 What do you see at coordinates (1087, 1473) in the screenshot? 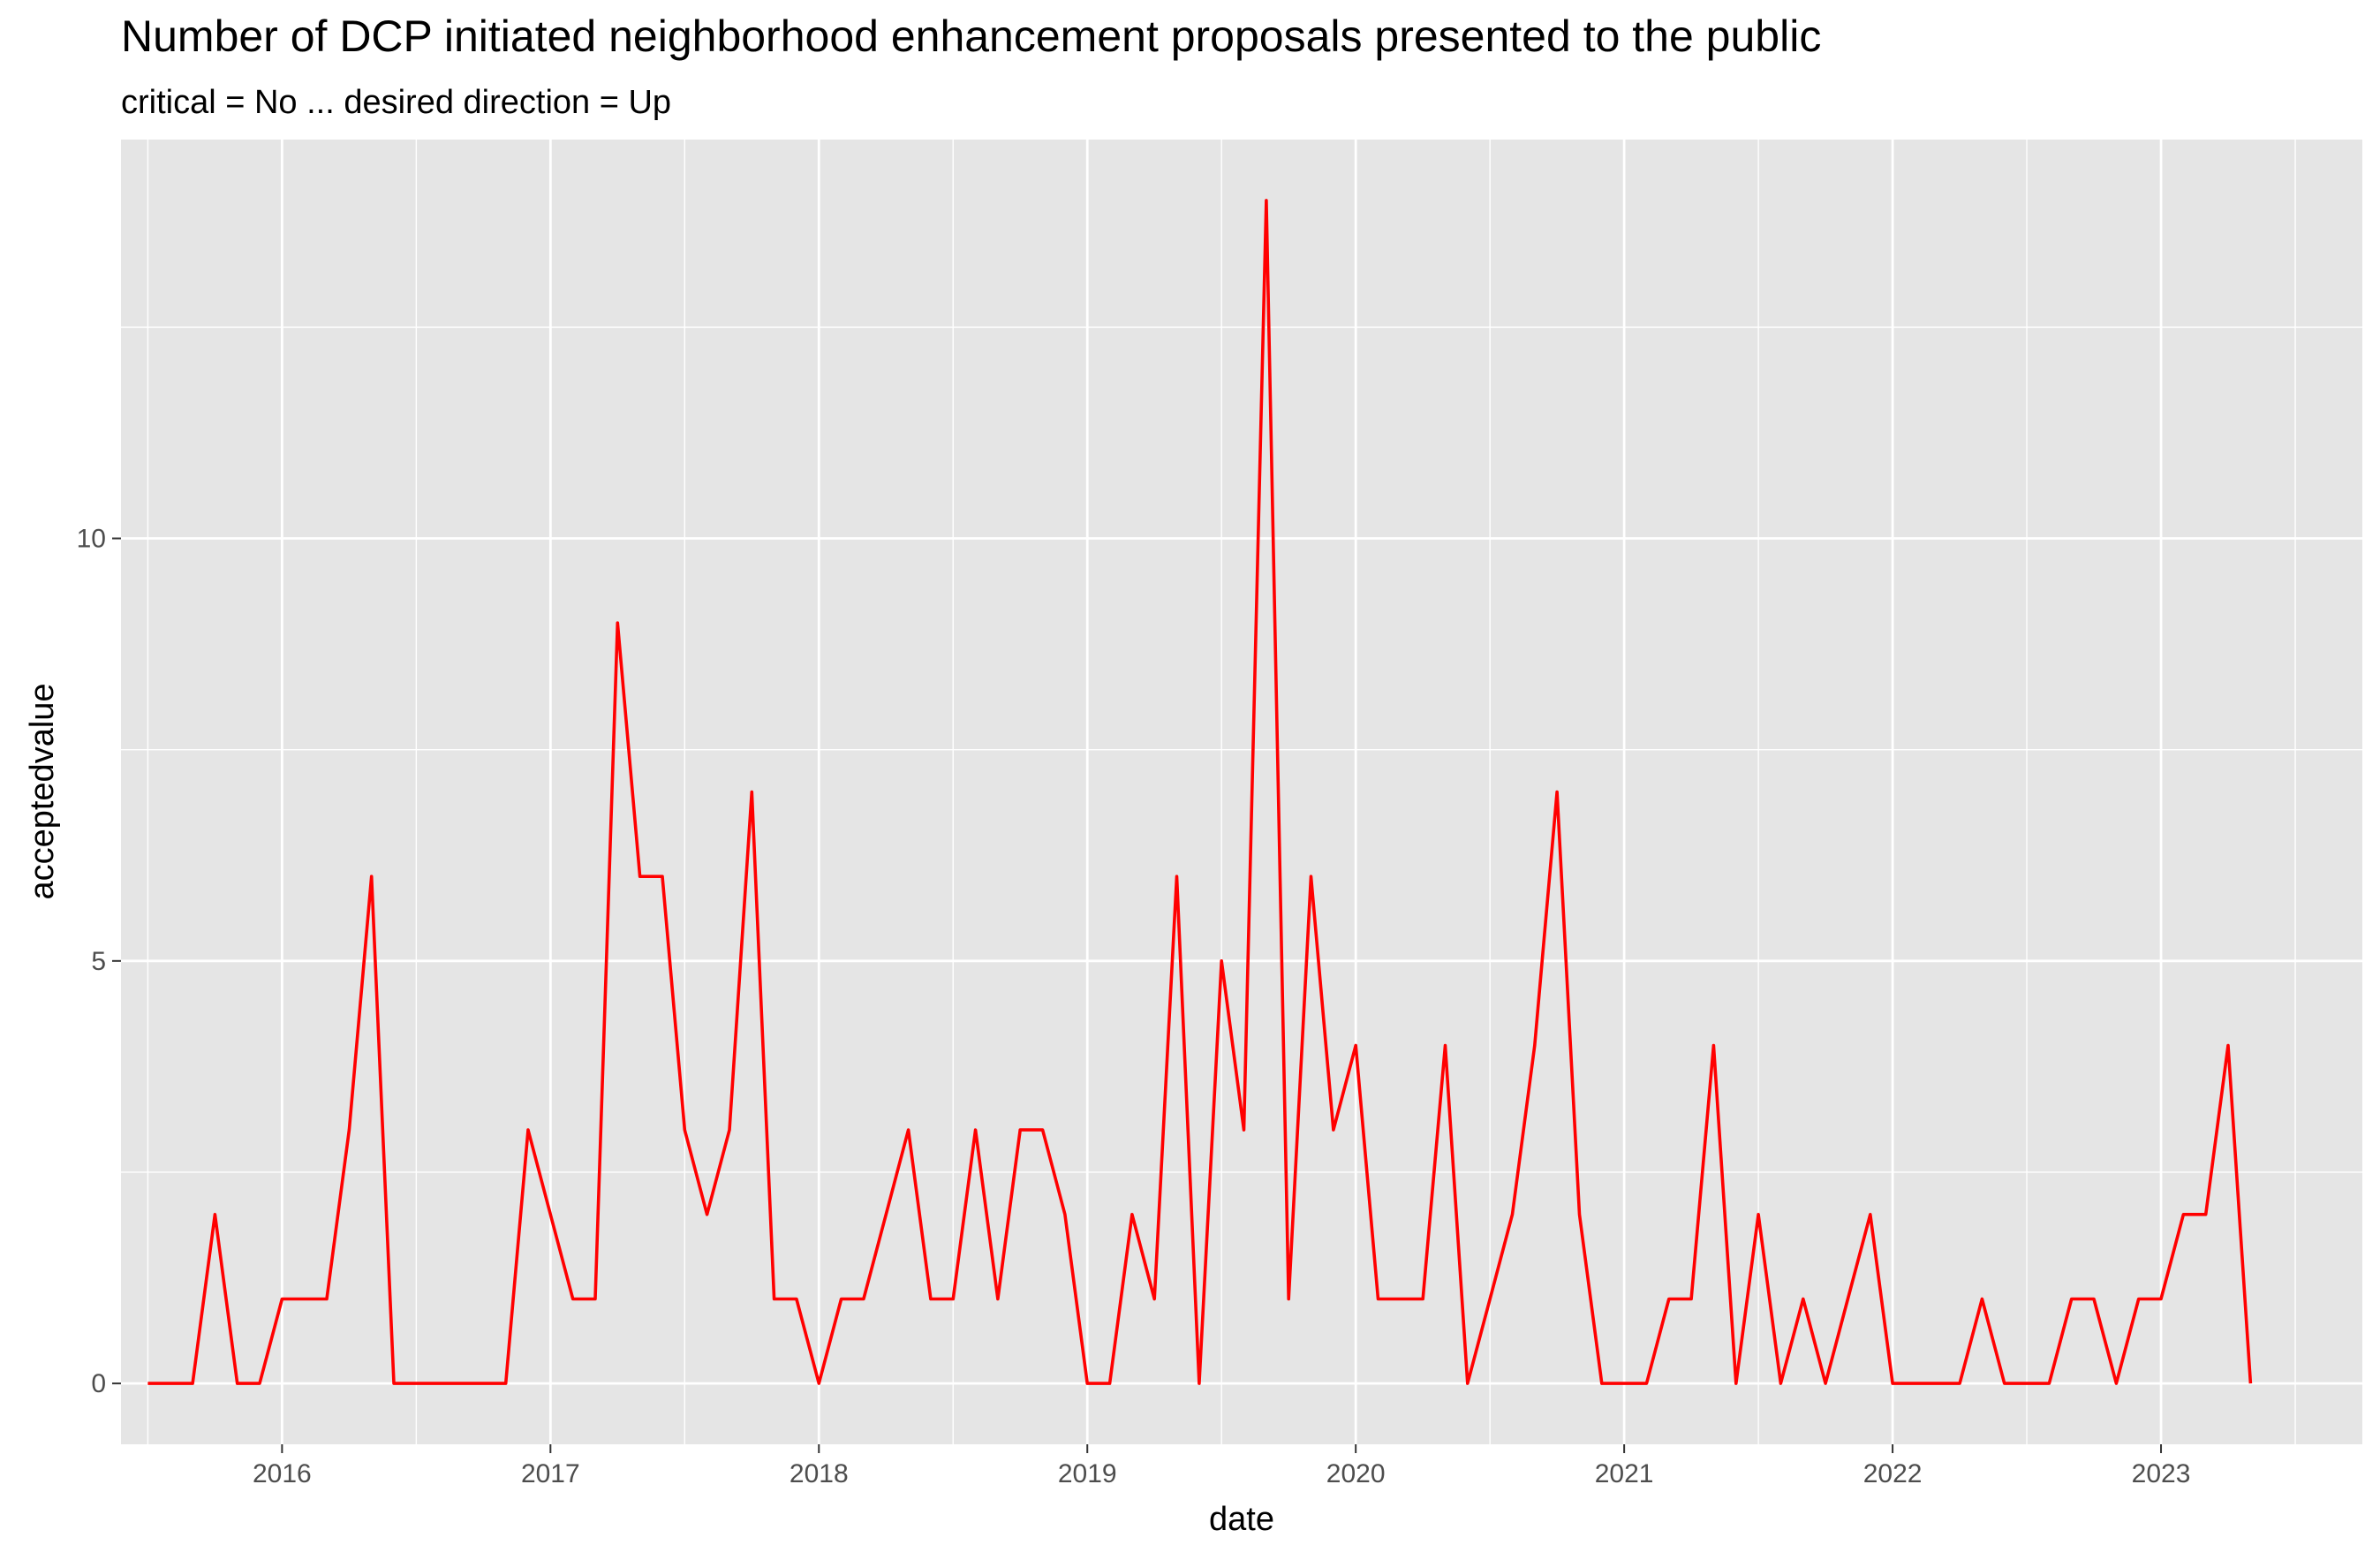
I see `x-tick-label: 2019` at bounding box center [1087, 1473].